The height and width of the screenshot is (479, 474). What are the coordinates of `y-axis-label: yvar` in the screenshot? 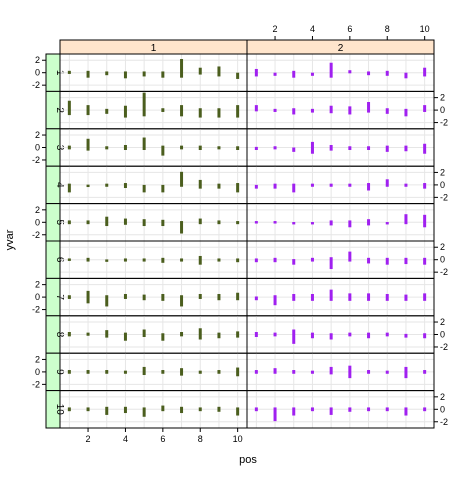 It's located at (10, 239).